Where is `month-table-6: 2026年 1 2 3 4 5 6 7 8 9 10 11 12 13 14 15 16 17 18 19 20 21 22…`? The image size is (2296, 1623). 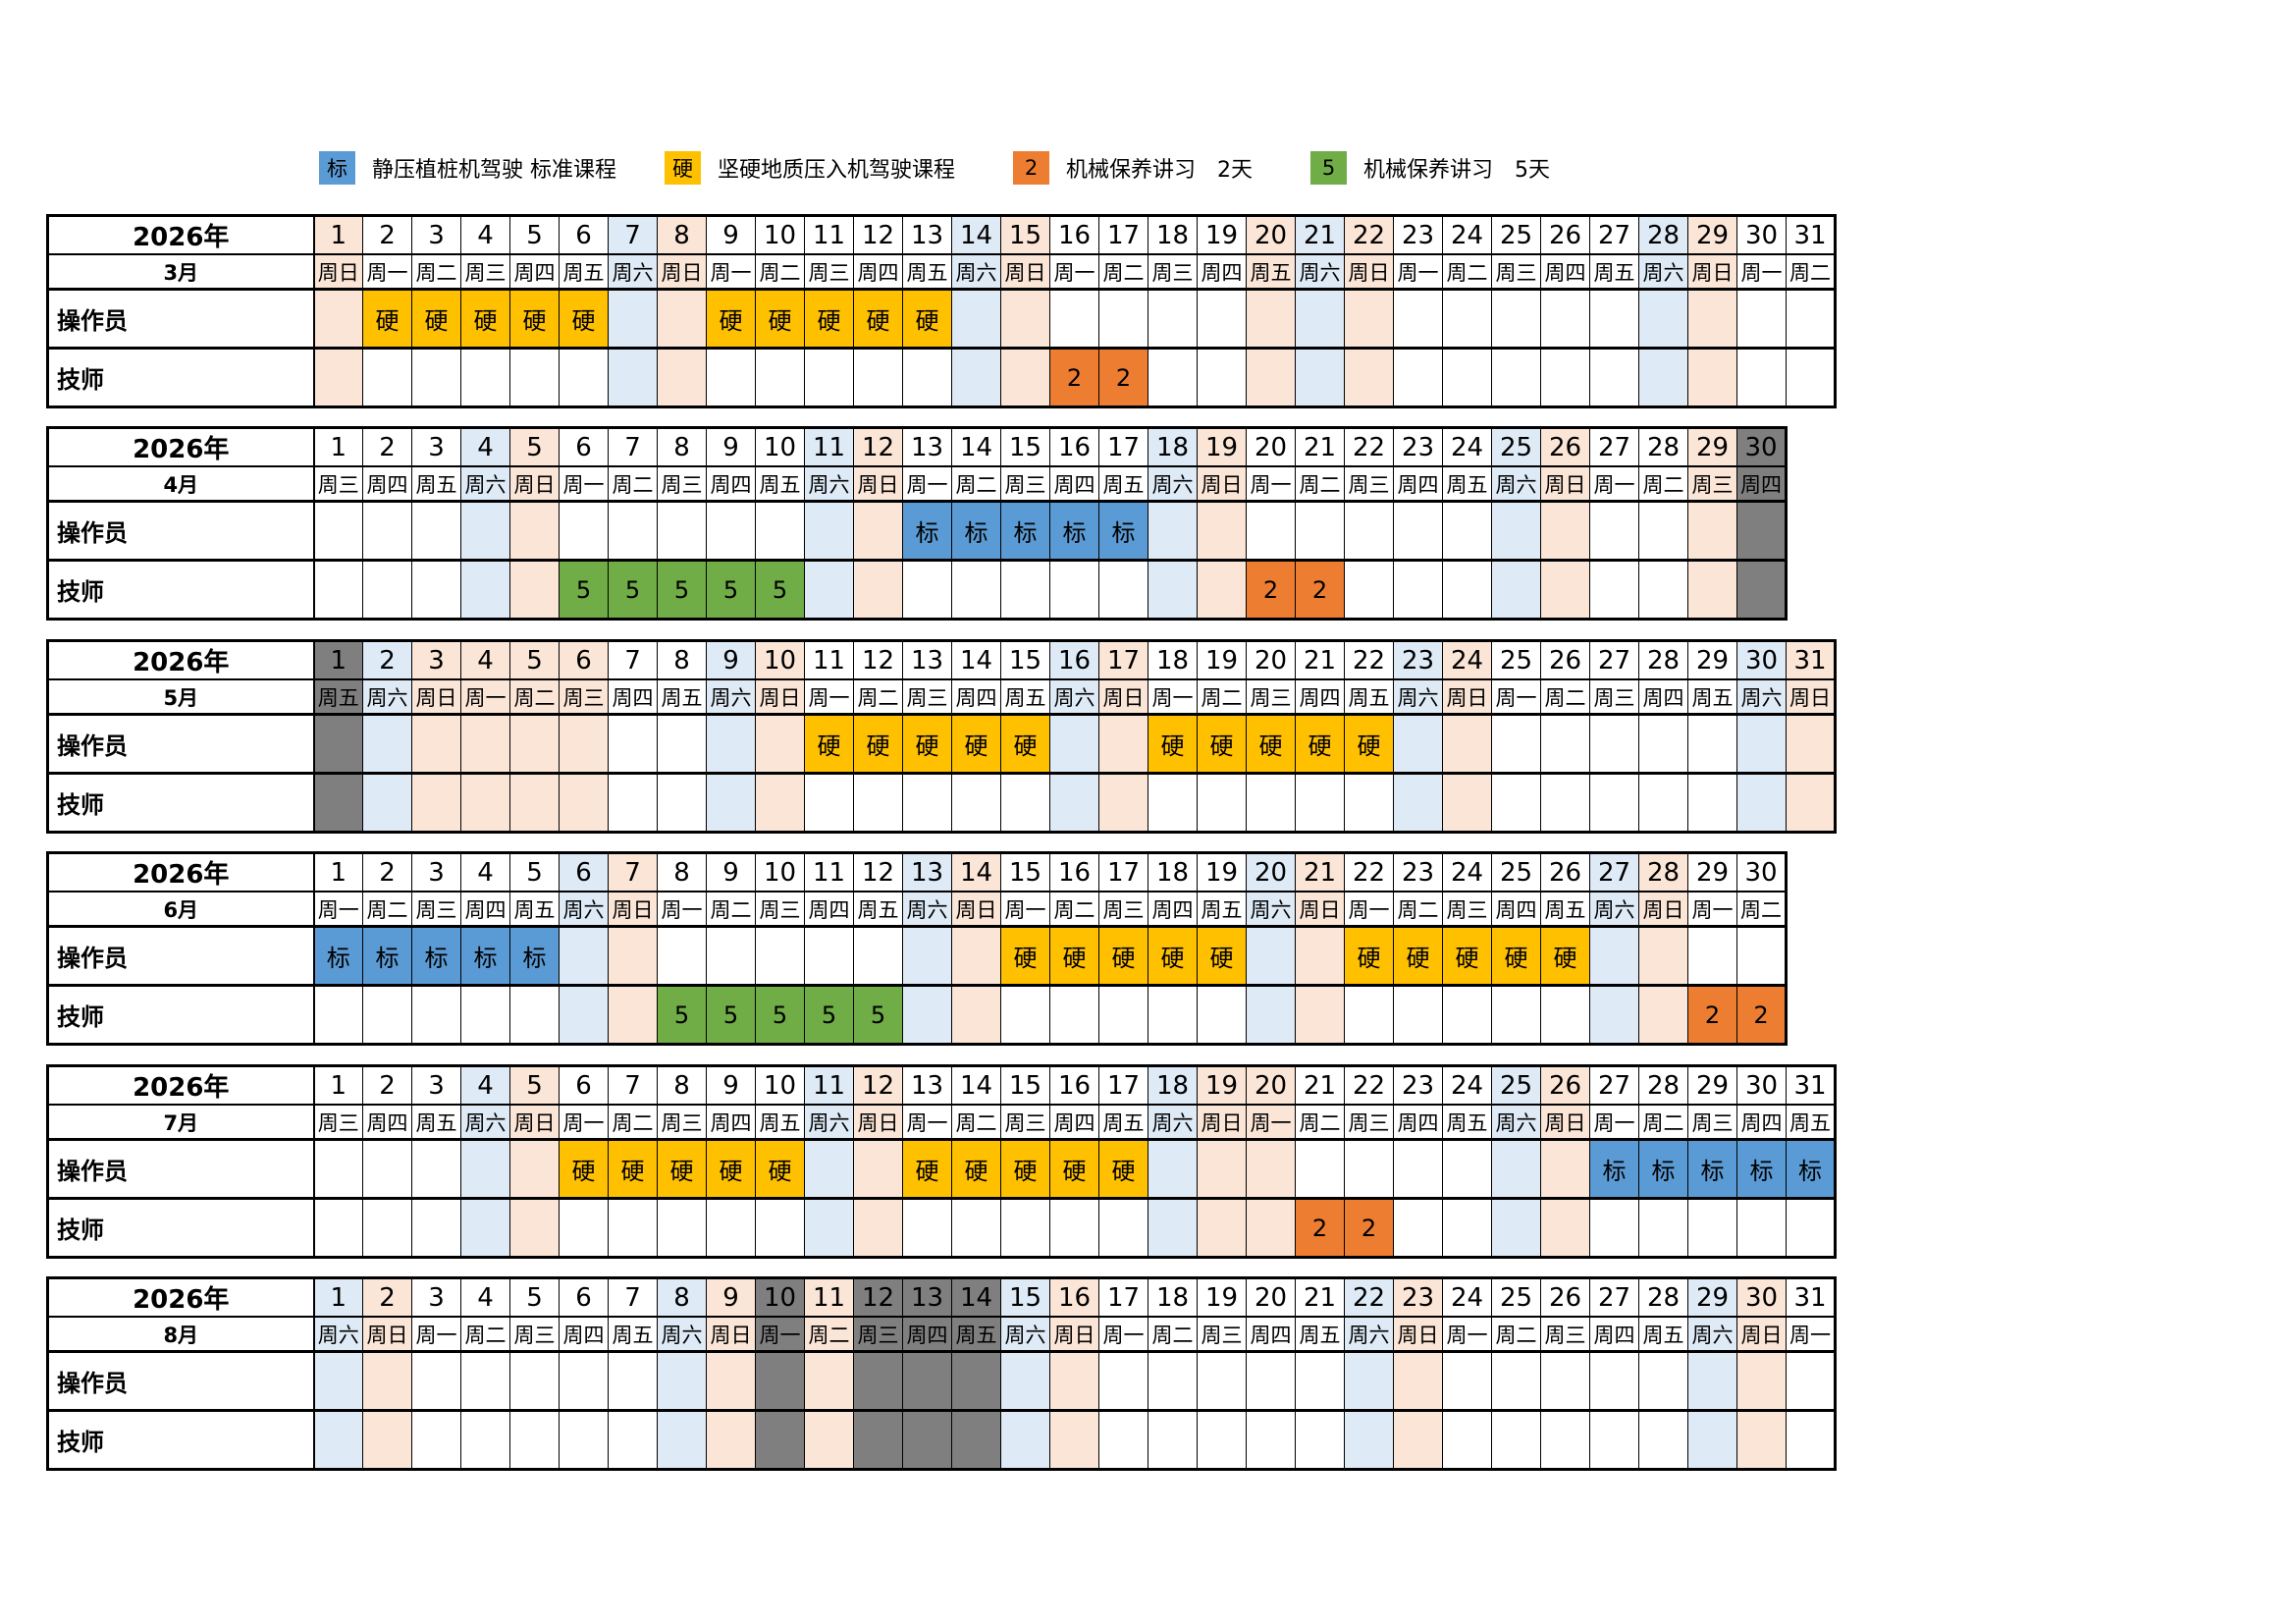 month-table-6: 2026年 1 2 3 4 5 6 7 8 9 10 11 12 13 14 15 16 17 18 19 20 21 22… is located at coordinates (917, 948).